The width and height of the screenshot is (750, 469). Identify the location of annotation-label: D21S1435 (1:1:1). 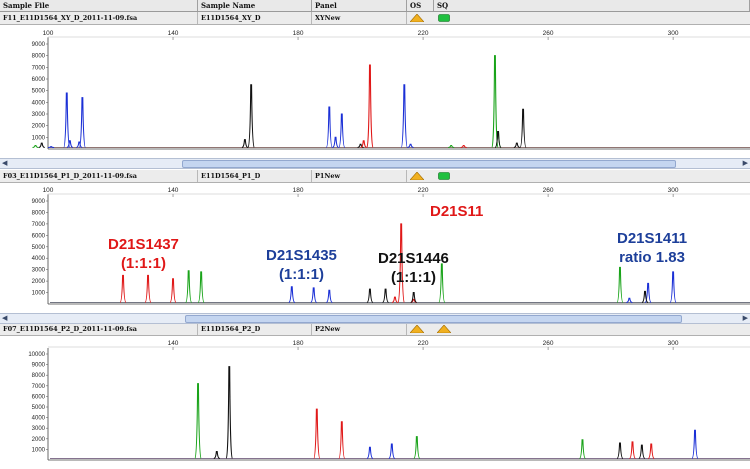
(301, 265).